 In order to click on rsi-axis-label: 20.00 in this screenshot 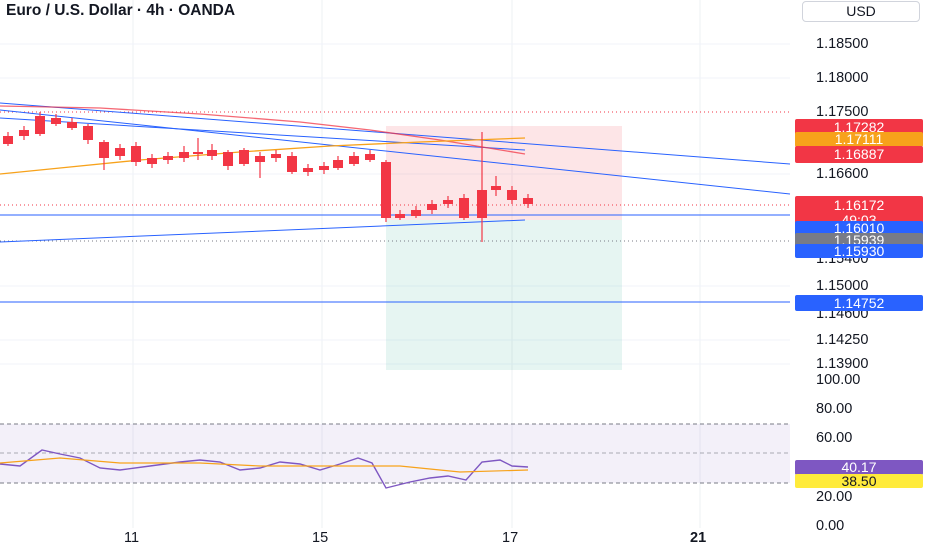, I will do `click(834, 497)`.